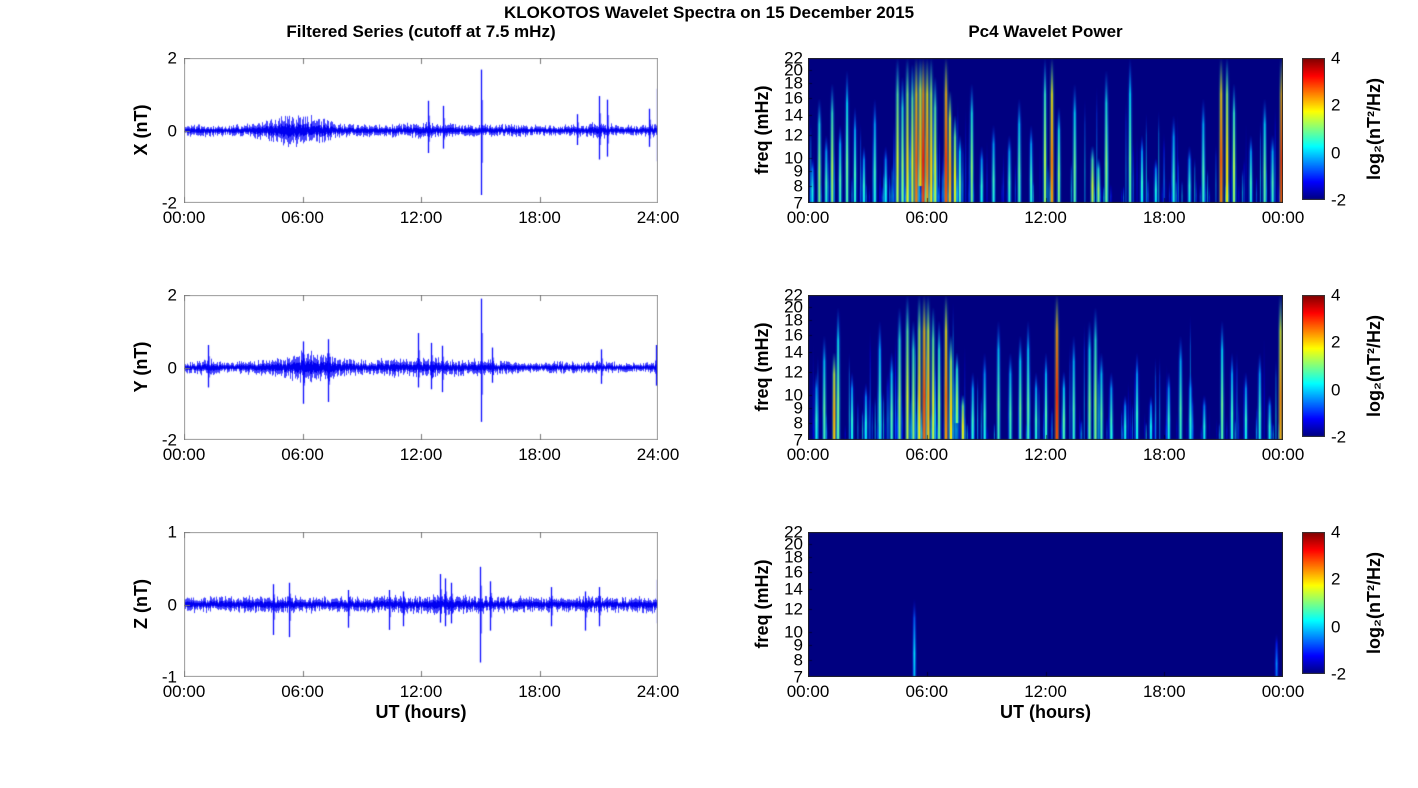 The width and height of the screenshot is (1418, 788). Describe the element at coordinates (1313, 129) in the screenshot. I see `colorbar-top` at that location.